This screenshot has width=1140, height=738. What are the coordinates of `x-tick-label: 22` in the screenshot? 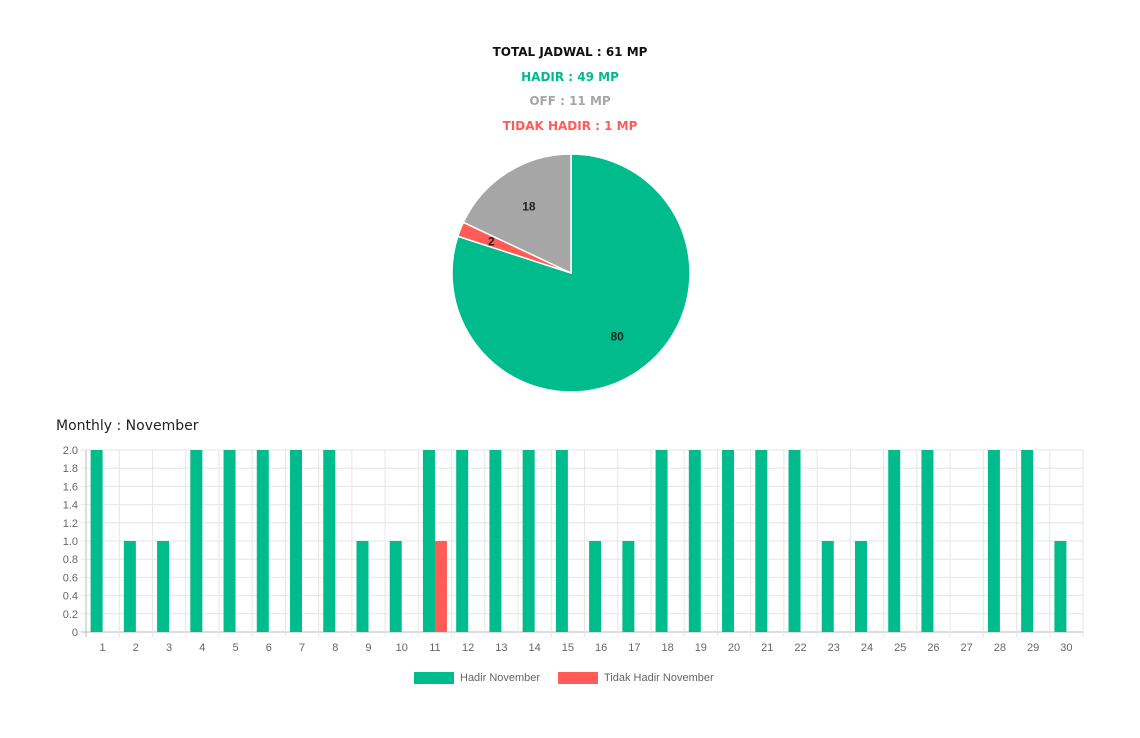 It's located at (800, 648).